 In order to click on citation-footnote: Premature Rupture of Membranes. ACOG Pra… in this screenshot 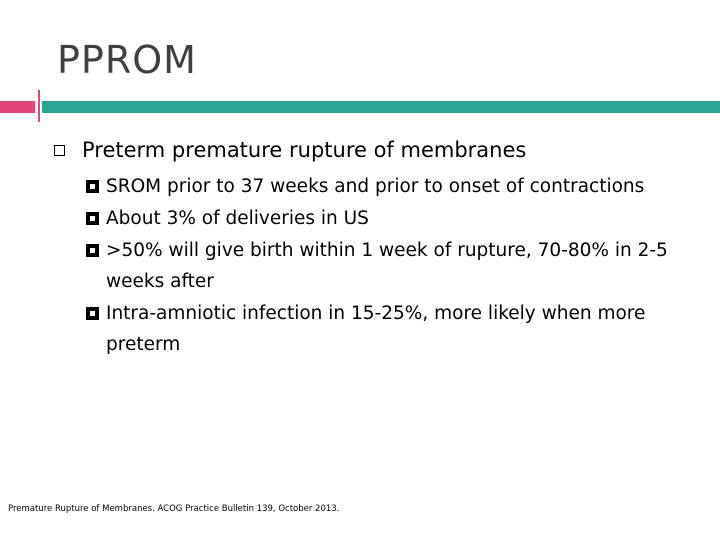, I will do `click(174, 509)`.